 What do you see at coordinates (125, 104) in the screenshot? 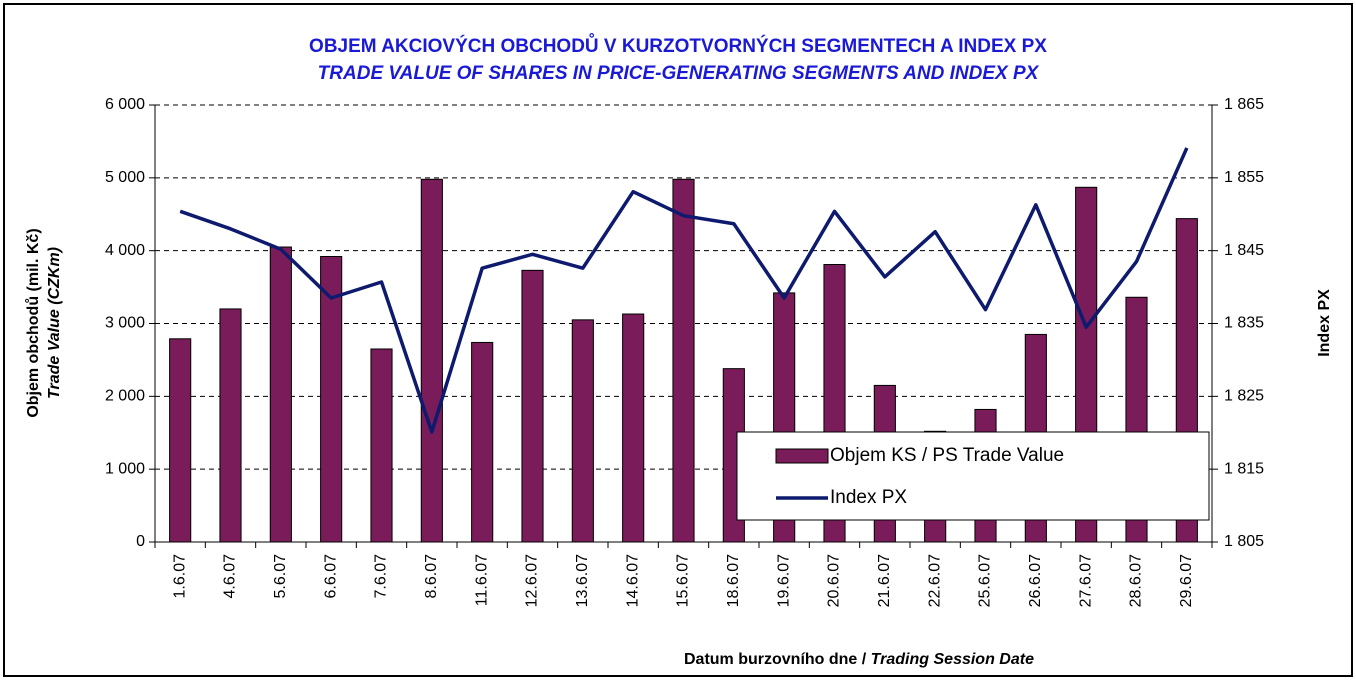
I see `y-tick-label: 6 000` at bounding box center [125, 104].